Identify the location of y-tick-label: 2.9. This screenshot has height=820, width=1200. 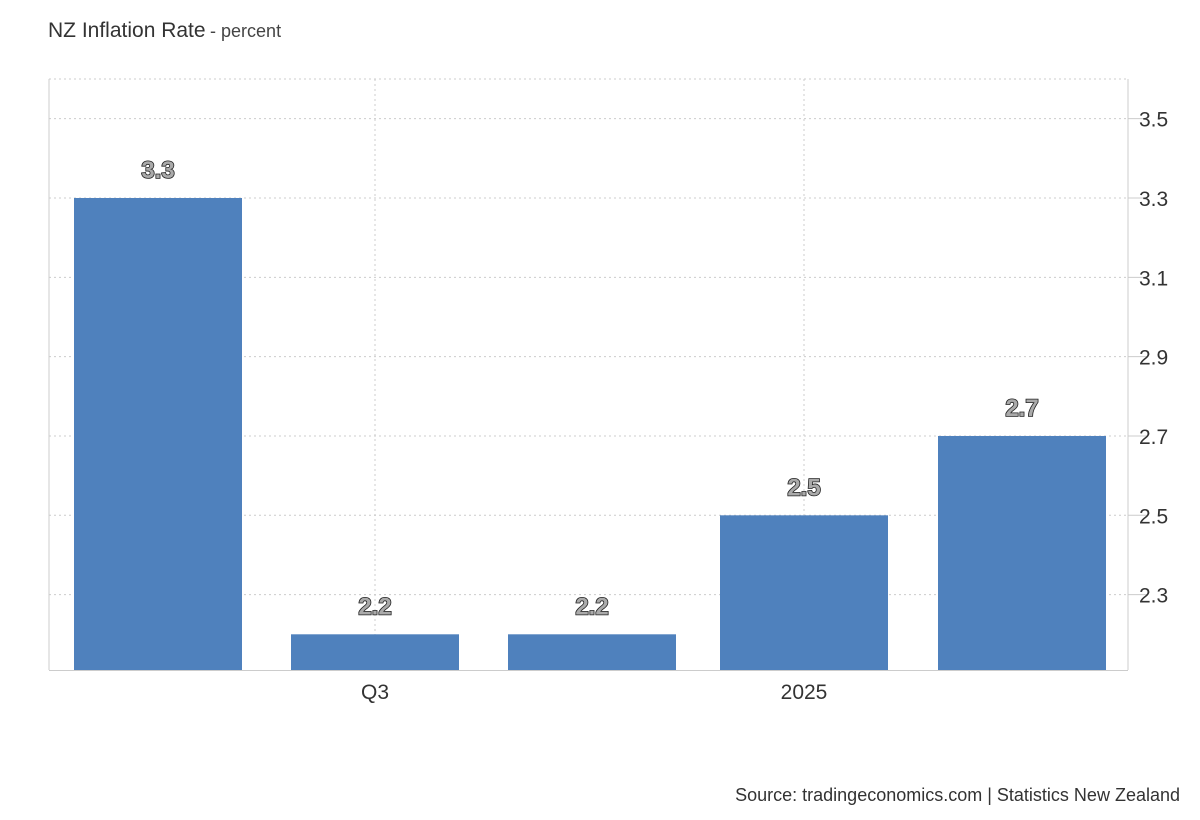
(1153, 358).